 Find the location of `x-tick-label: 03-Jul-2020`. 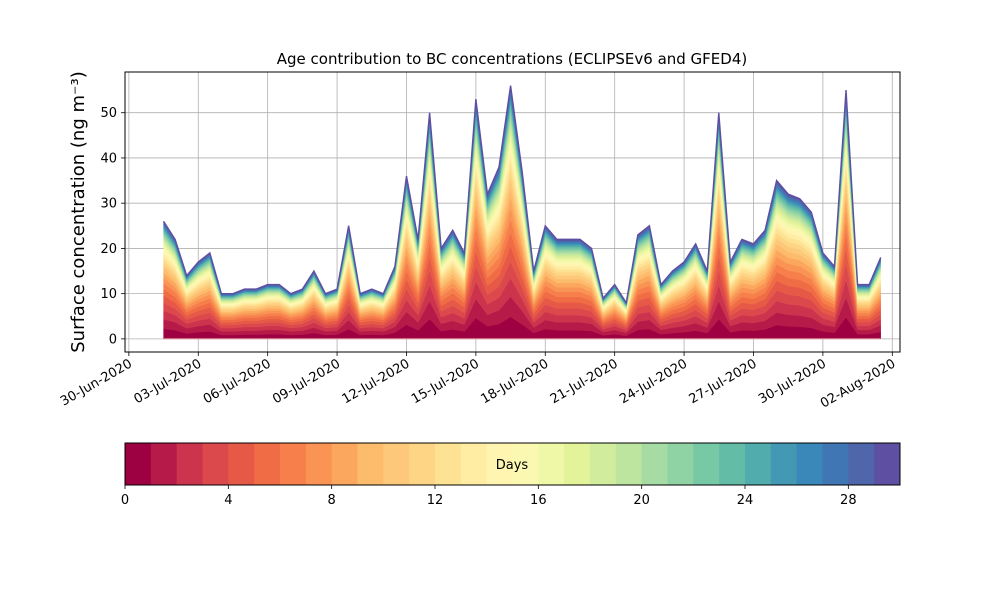

x-tick-label: 03-Jul-2020 is located at coordinates (167, 381).